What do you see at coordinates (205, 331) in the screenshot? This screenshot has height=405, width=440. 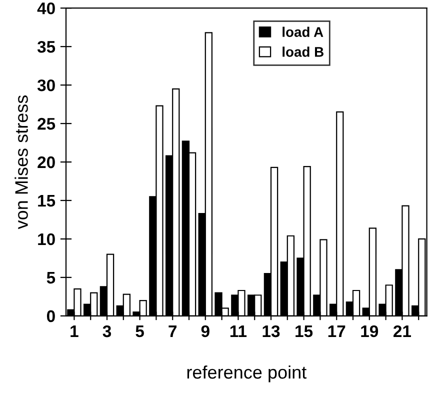 I see `x-tick-label: 9` at bounding box center [205, 331].